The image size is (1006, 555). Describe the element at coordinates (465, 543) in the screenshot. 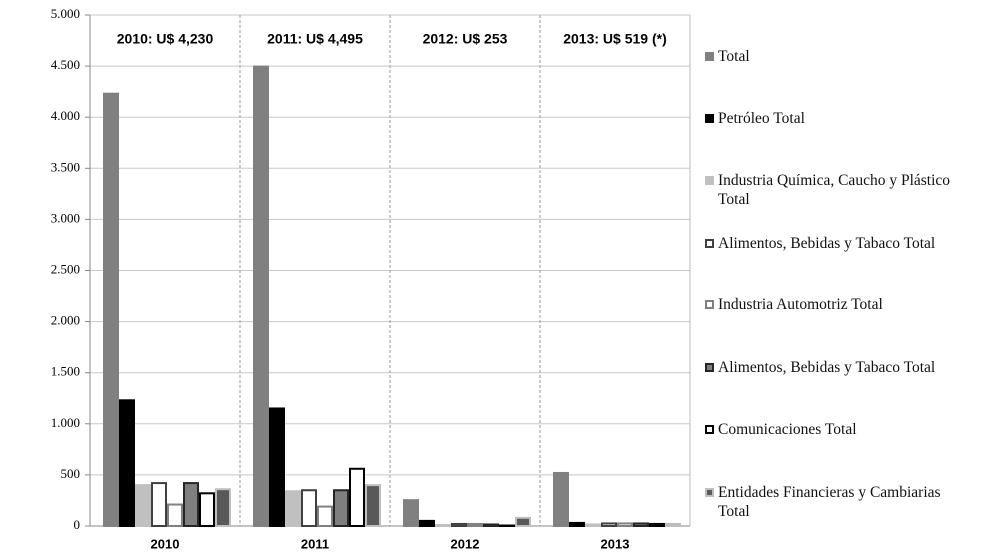

I see `x-tick-label: 2012` at that location.